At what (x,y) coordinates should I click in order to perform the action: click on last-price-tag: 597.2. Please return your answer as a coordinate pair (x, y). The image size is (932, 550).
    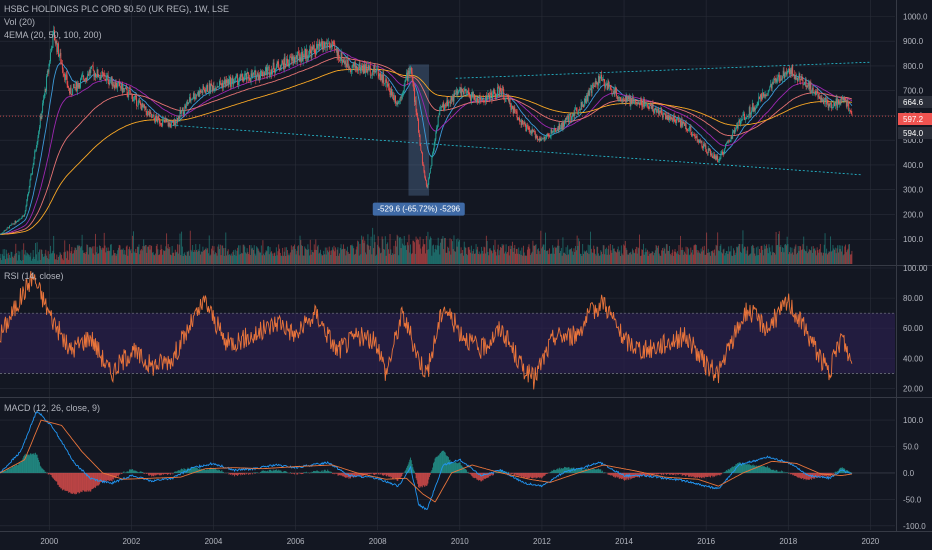
    Looking at the image, I should click on (915, 119).